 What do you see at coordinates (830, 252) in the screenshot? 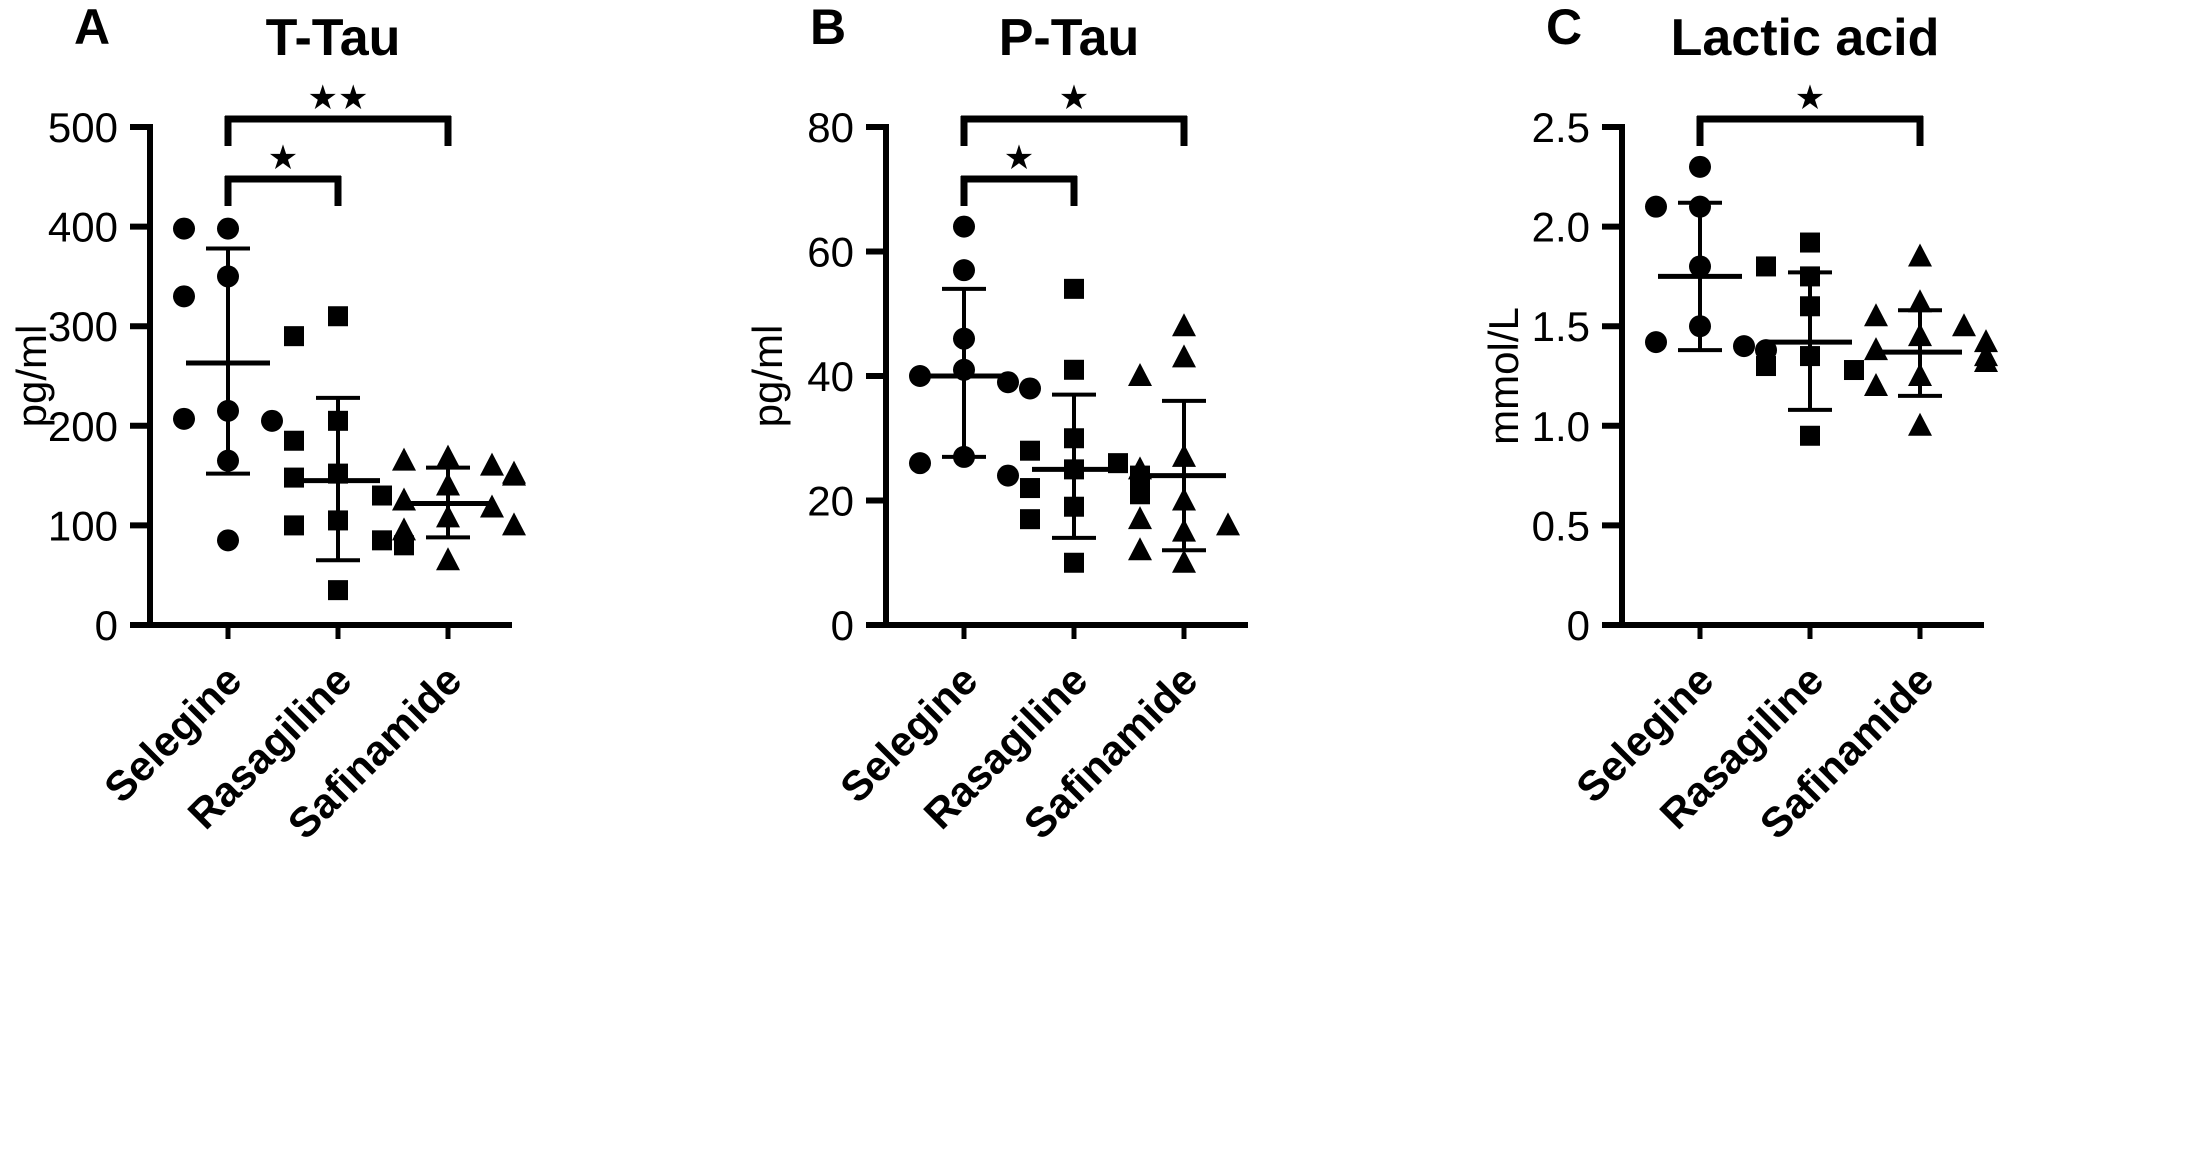
I see `y-tick-label: 60` at bounding box center [830, 252].